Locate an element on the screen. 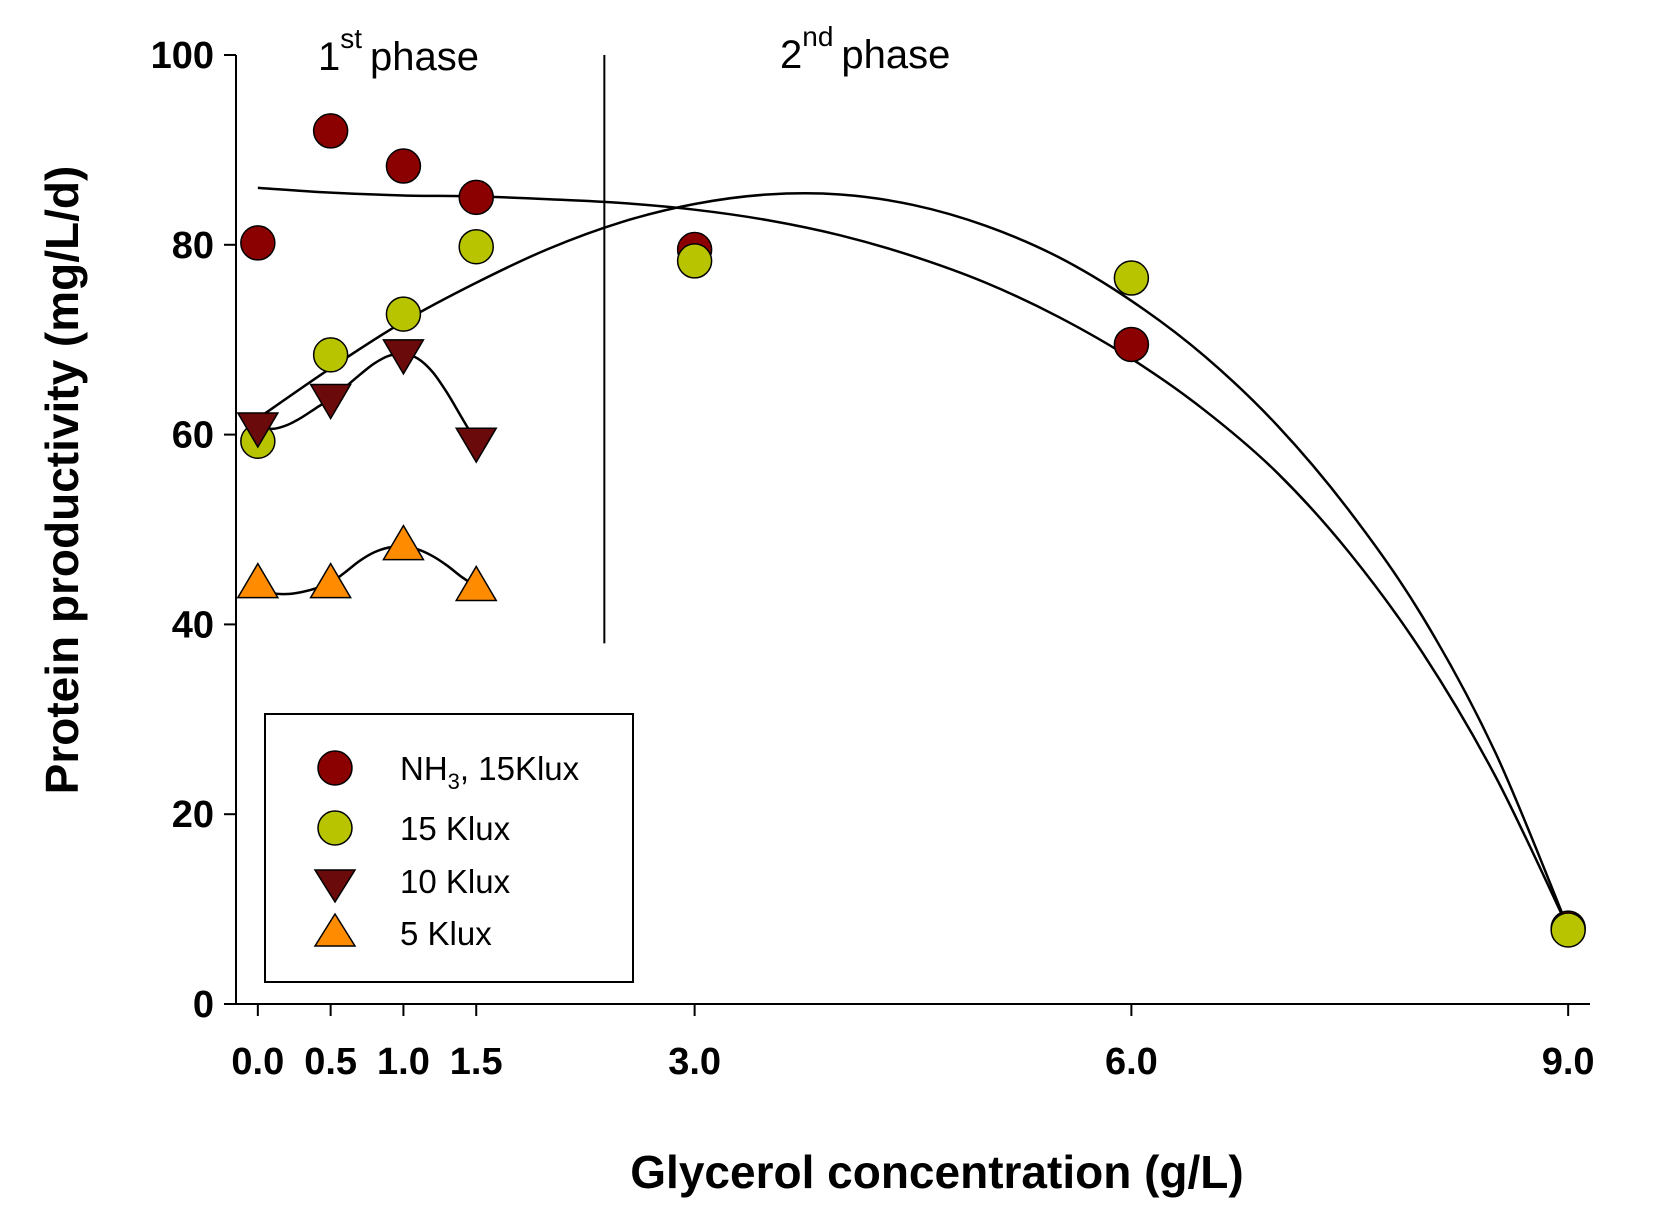  legend-label-nh3-15klux: NH3, 15Klux is located at coordinates (490, 772).